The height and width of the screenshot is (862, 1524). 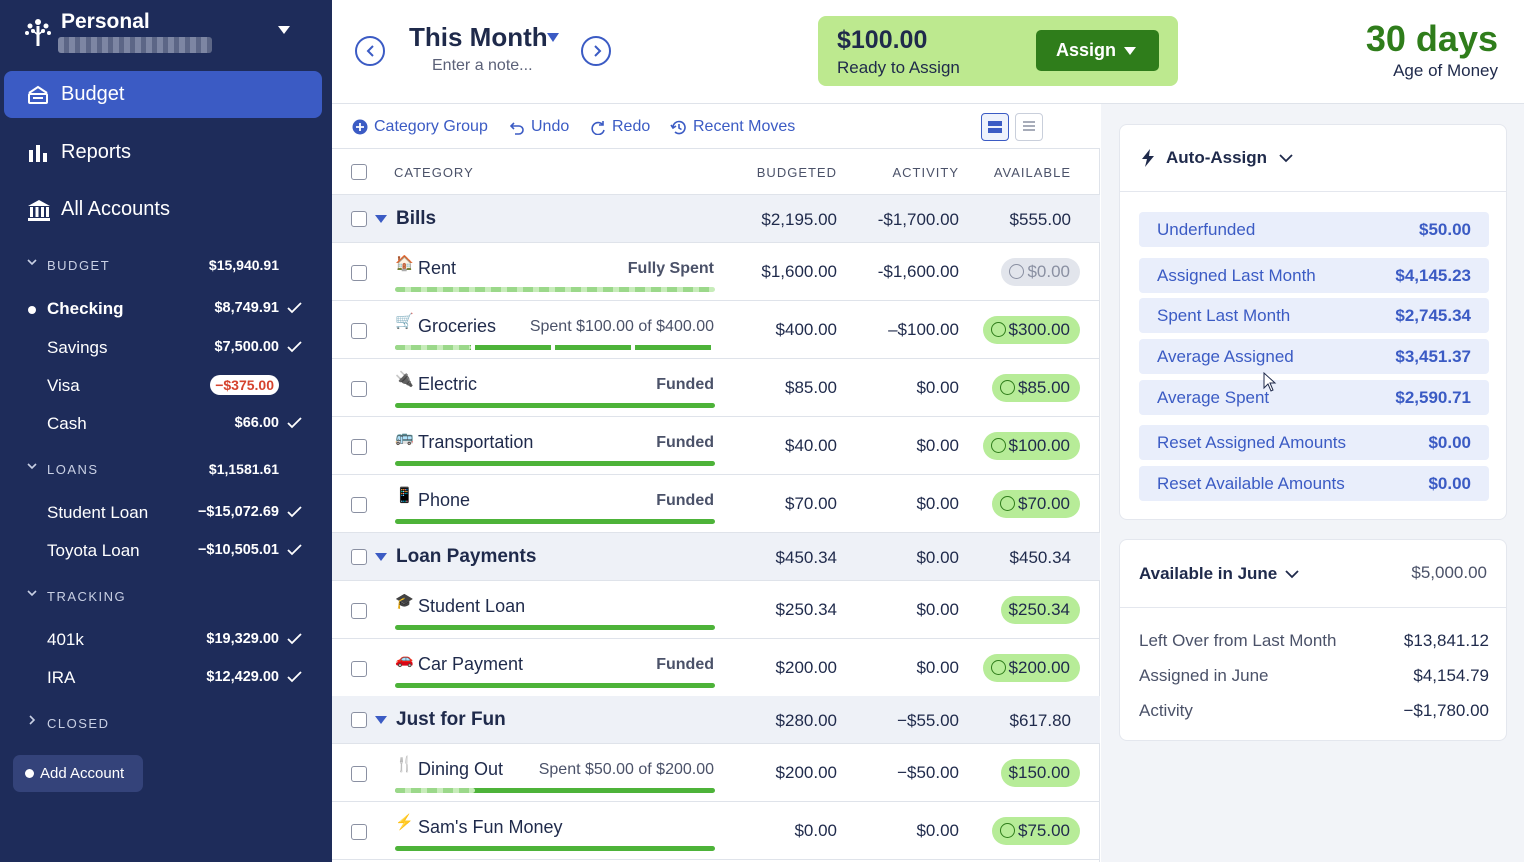 I want to click on available-pill: $250.34, so click(x=1040, y=610).